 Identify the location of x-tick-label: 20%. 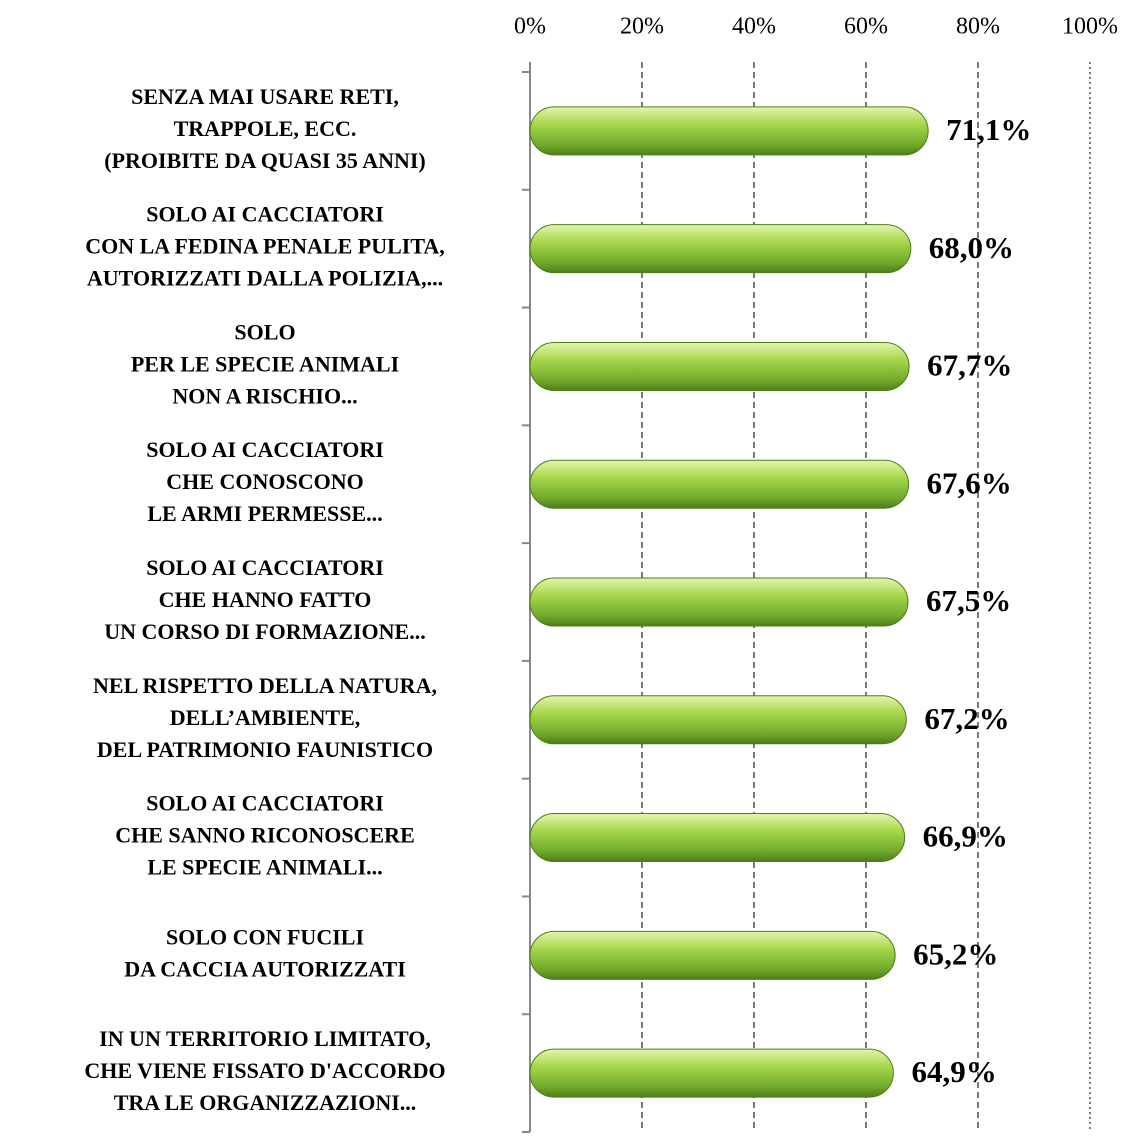
(642, 27).